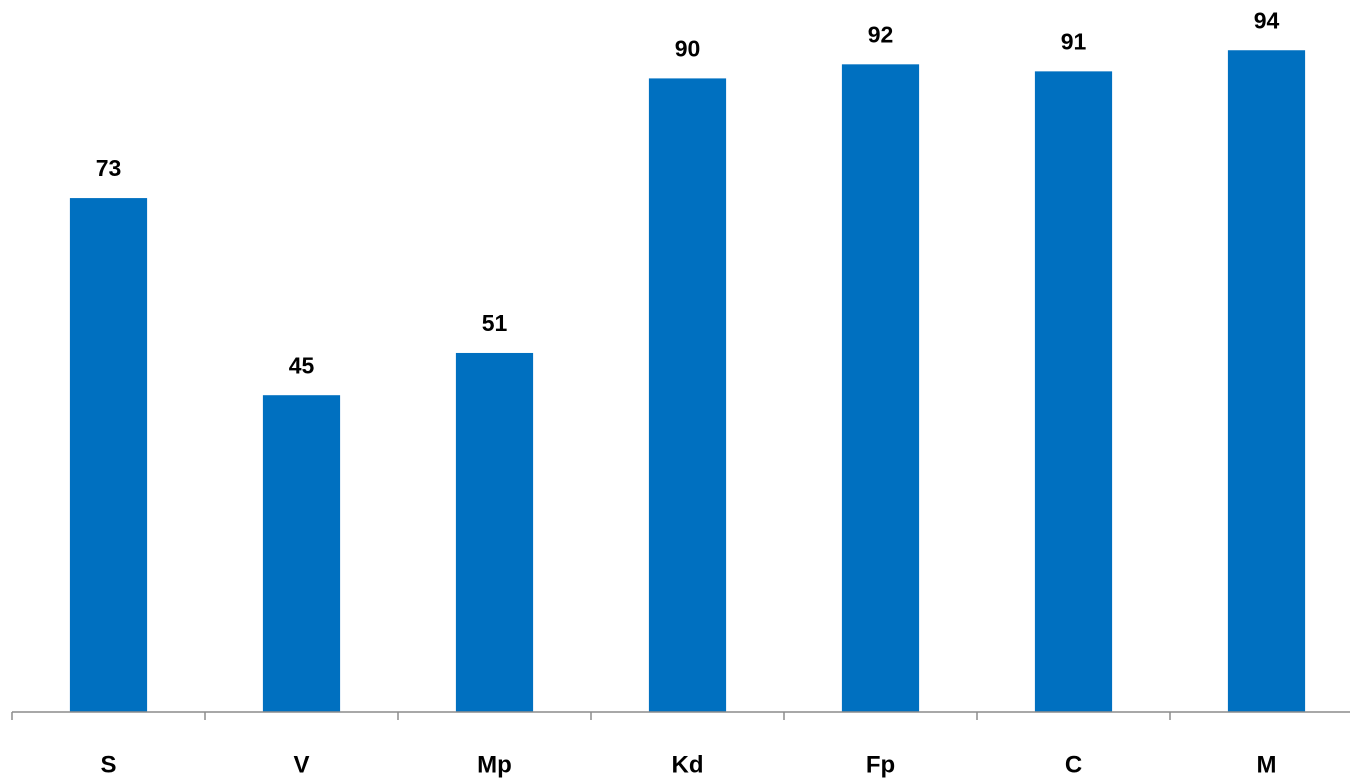 The image size is (1350, 780). I want to click on x-tick-label: Fp, so click(880, 764).